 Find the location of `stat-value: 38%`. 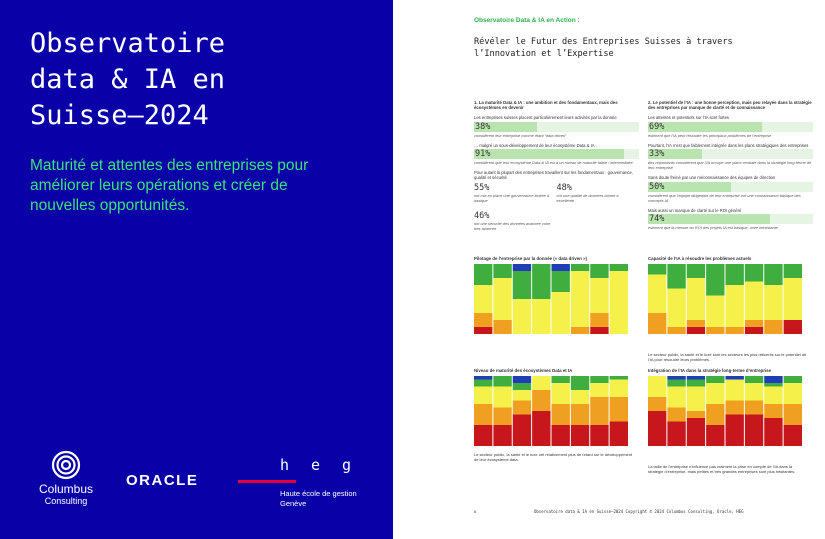

stat-value: 38% is located at coordinates (483, 126).